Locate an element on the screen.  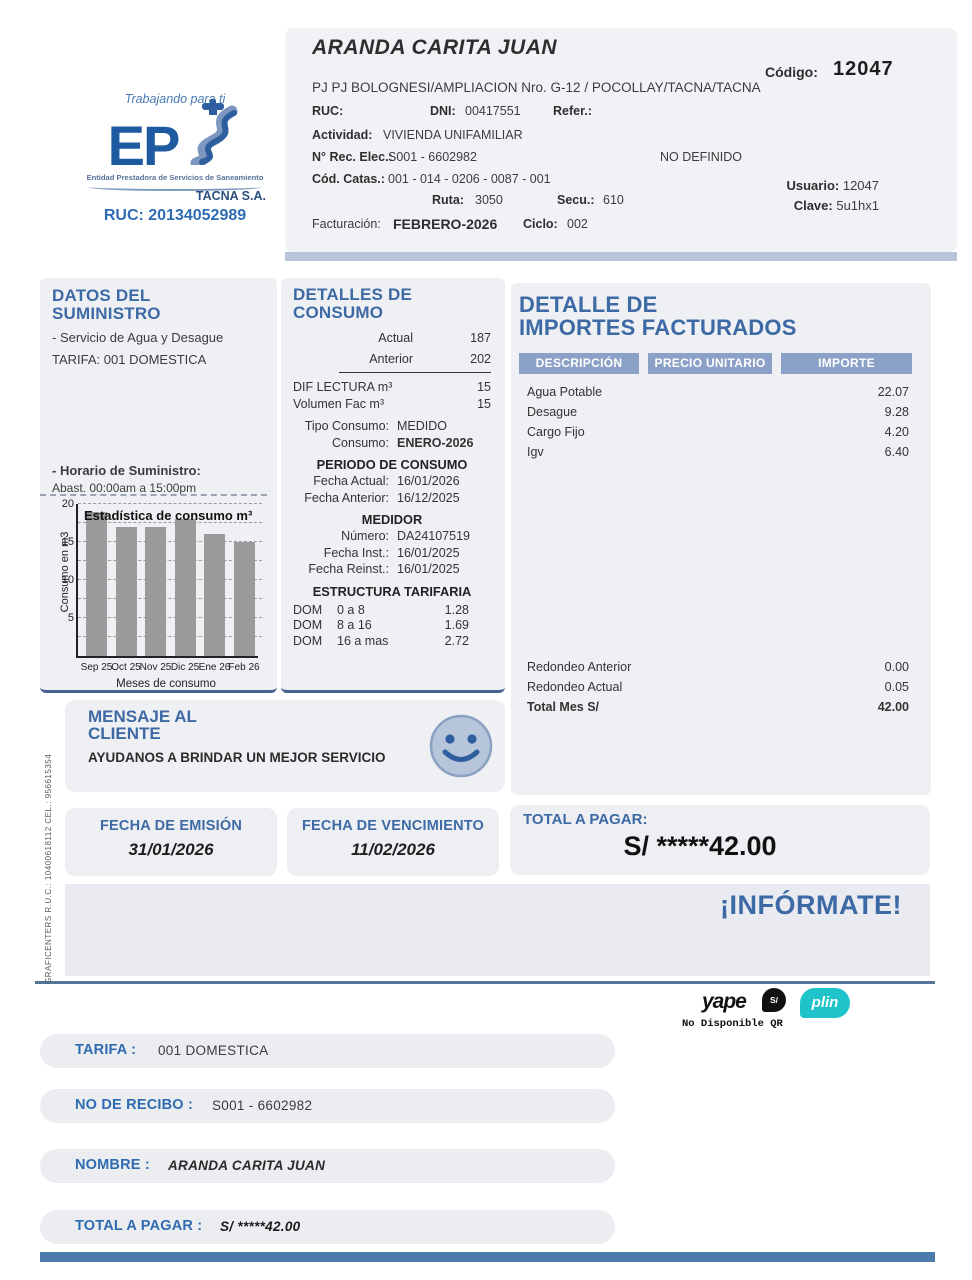
table-row: Desague 9.28 is located at coordinates (717, 412).